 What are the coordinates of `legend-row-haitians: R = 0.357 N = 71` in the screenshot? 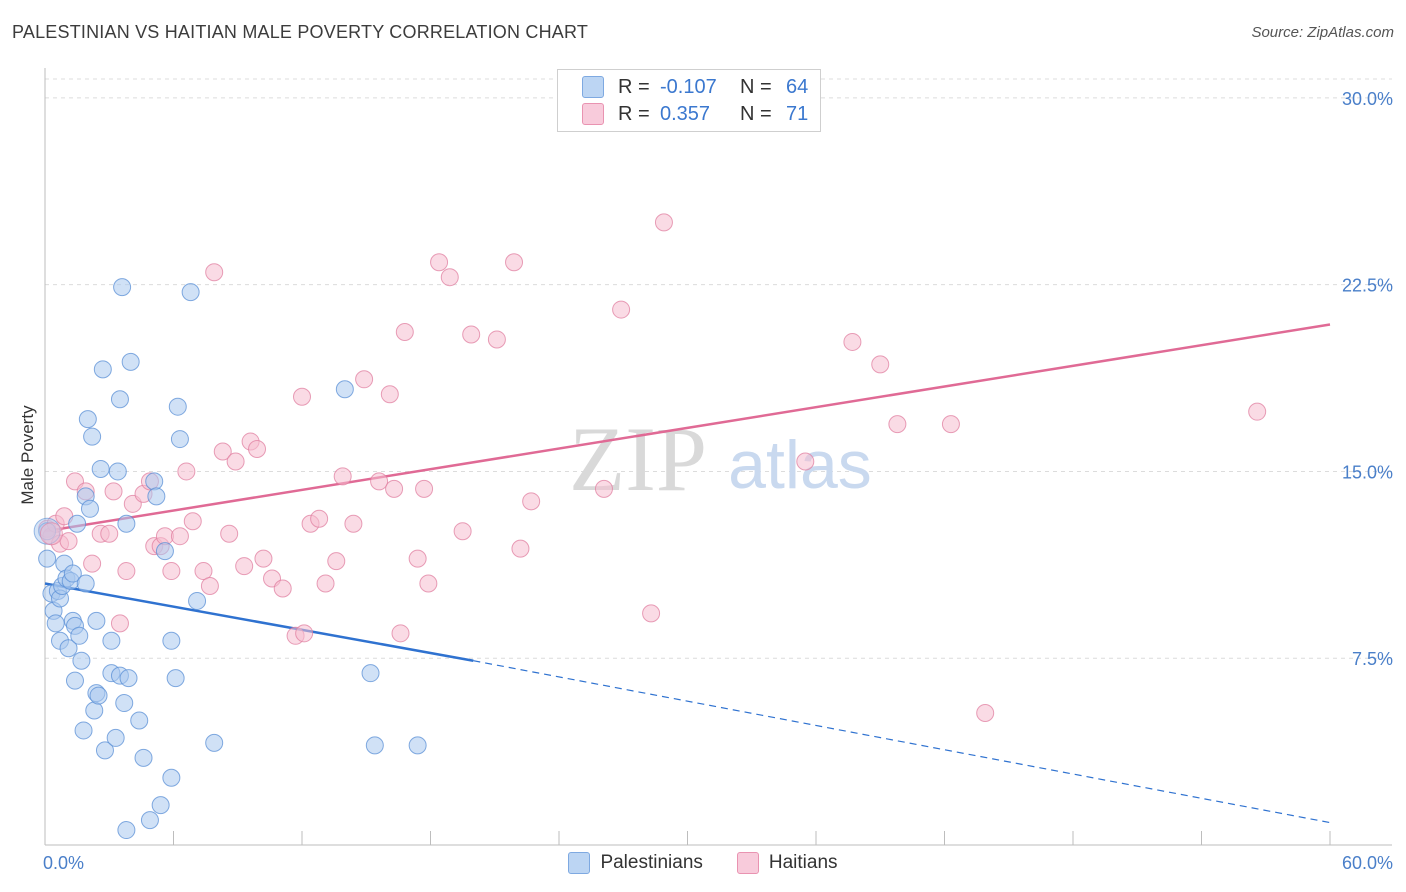 It's located at (695, 114).